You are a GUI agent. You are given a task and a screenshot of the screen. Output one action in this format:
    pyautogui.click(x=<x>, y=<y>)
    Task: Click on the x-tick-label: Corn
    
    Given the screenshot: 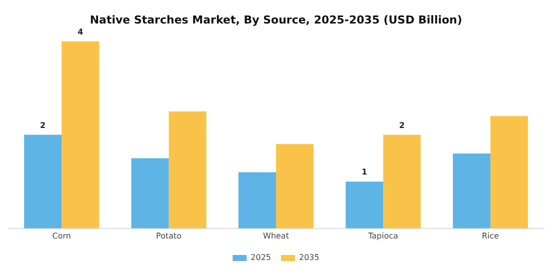 What is the action you would take?
    pyautogui.click(x=61, y=235)
    